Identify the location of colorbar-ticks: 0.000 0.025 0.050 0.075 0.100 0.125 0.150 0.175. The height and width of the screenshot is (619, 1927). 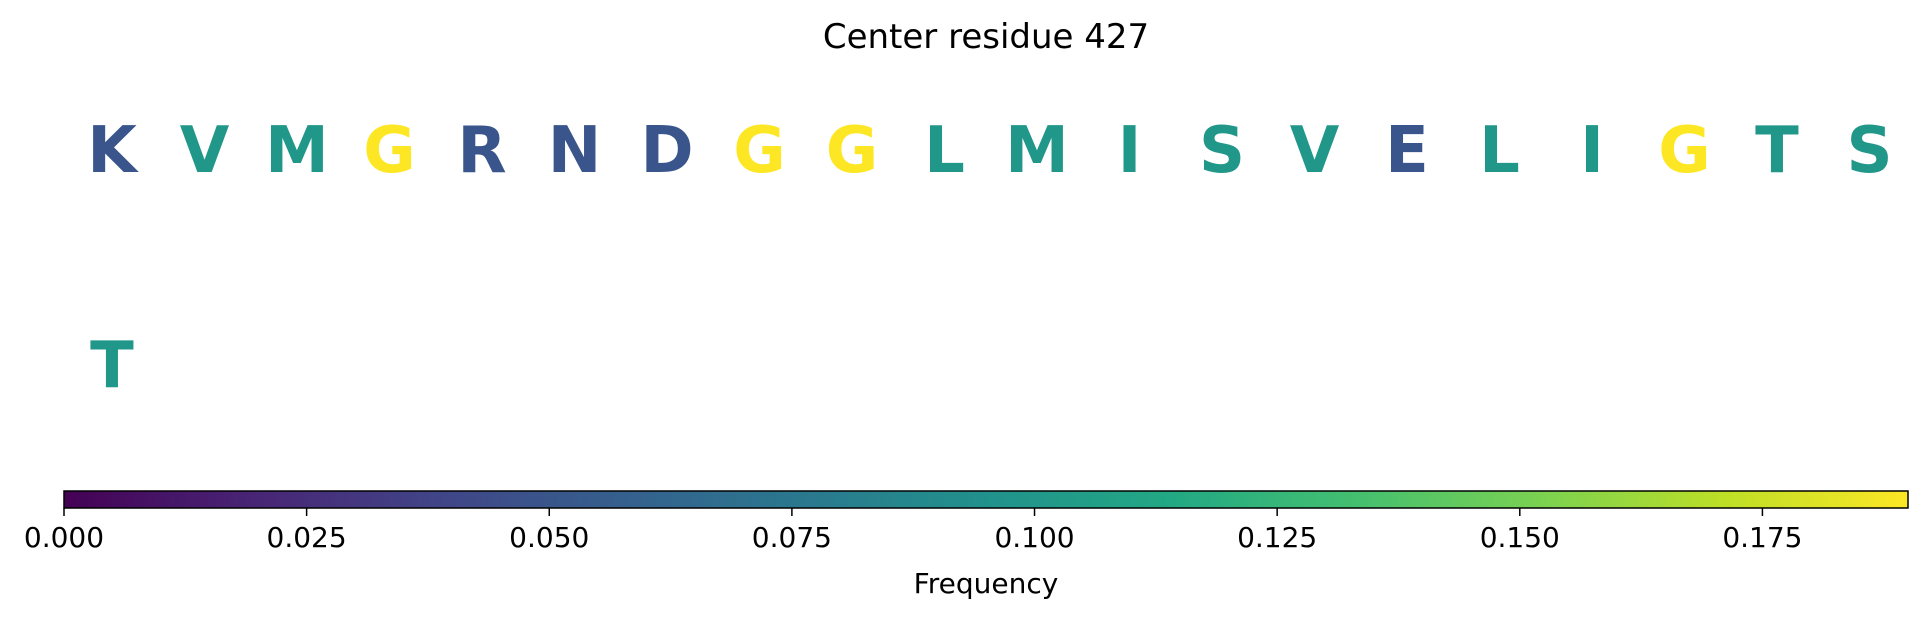
(913, 531).